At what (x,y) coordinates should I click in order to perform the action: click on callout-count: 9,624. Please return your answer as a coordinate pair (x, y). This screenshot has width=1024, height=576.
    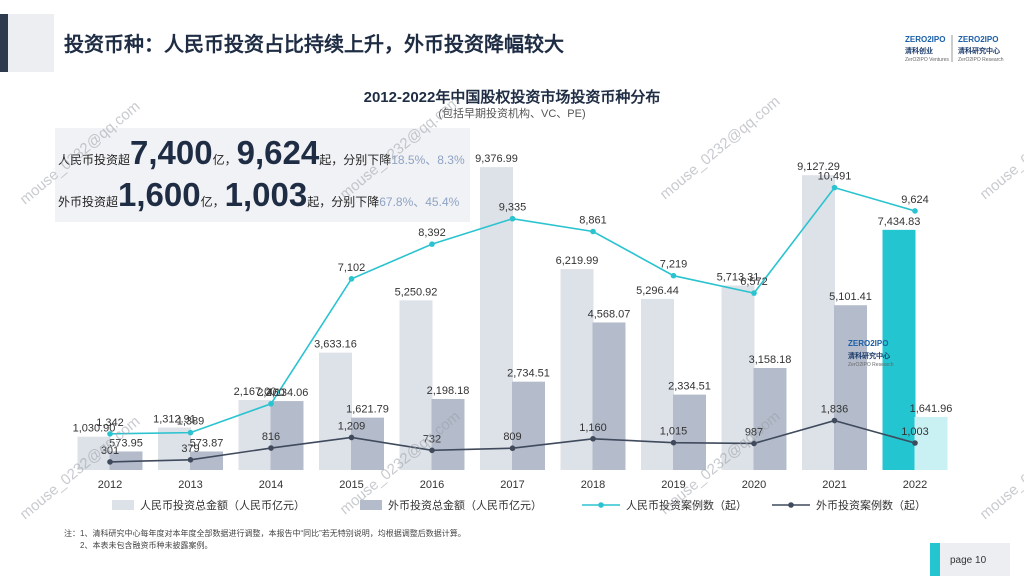
    Looking at the image, I should click on (278, 152).